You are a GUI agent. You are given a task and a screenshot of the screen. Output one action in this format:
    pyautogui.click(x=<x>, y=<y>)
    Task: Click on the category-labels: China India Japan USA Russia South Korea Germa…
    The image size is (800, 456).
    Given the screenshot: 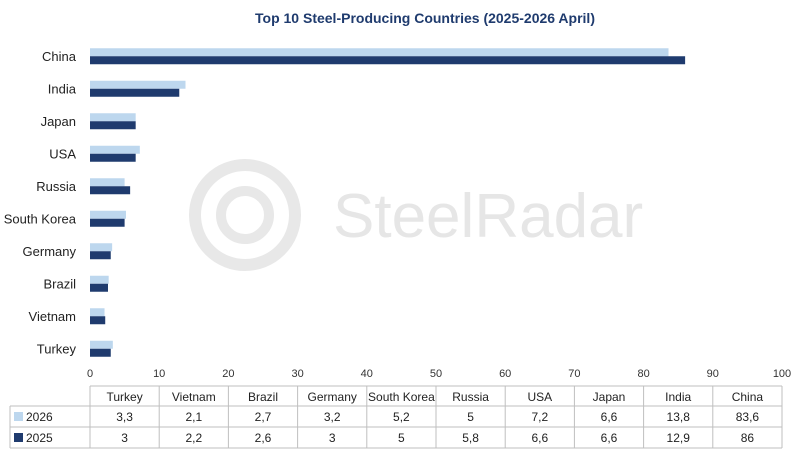 What is the action you would take?
    pyautogui.click(x=40, y=203)
    